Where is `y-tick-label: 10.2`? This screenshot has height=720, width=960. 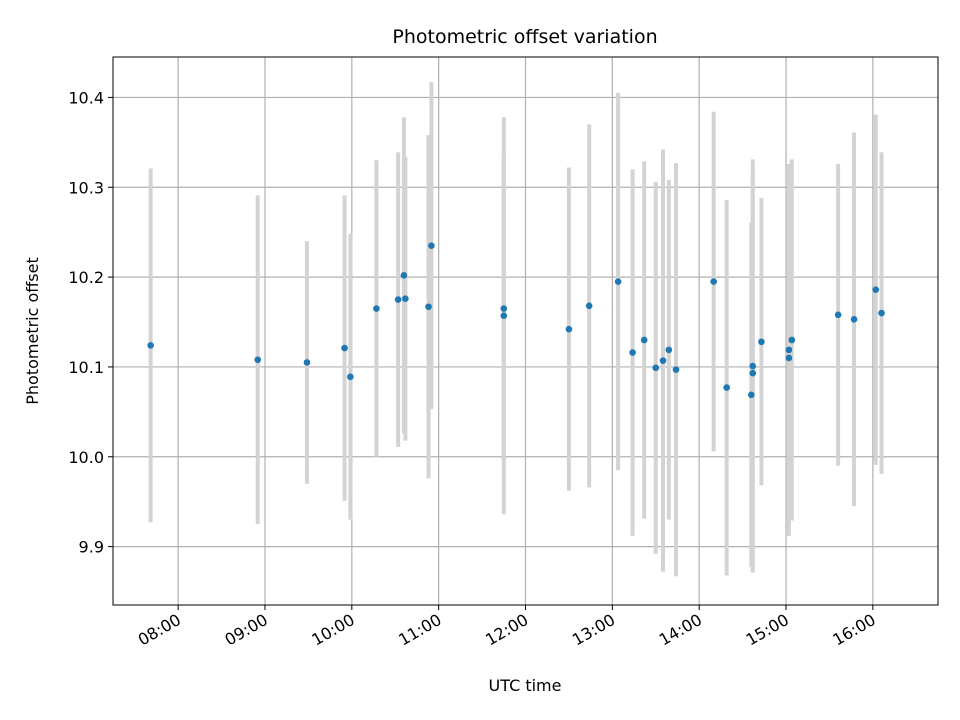
y-tick-label: 10.2 is located at coordinates (86, 277).